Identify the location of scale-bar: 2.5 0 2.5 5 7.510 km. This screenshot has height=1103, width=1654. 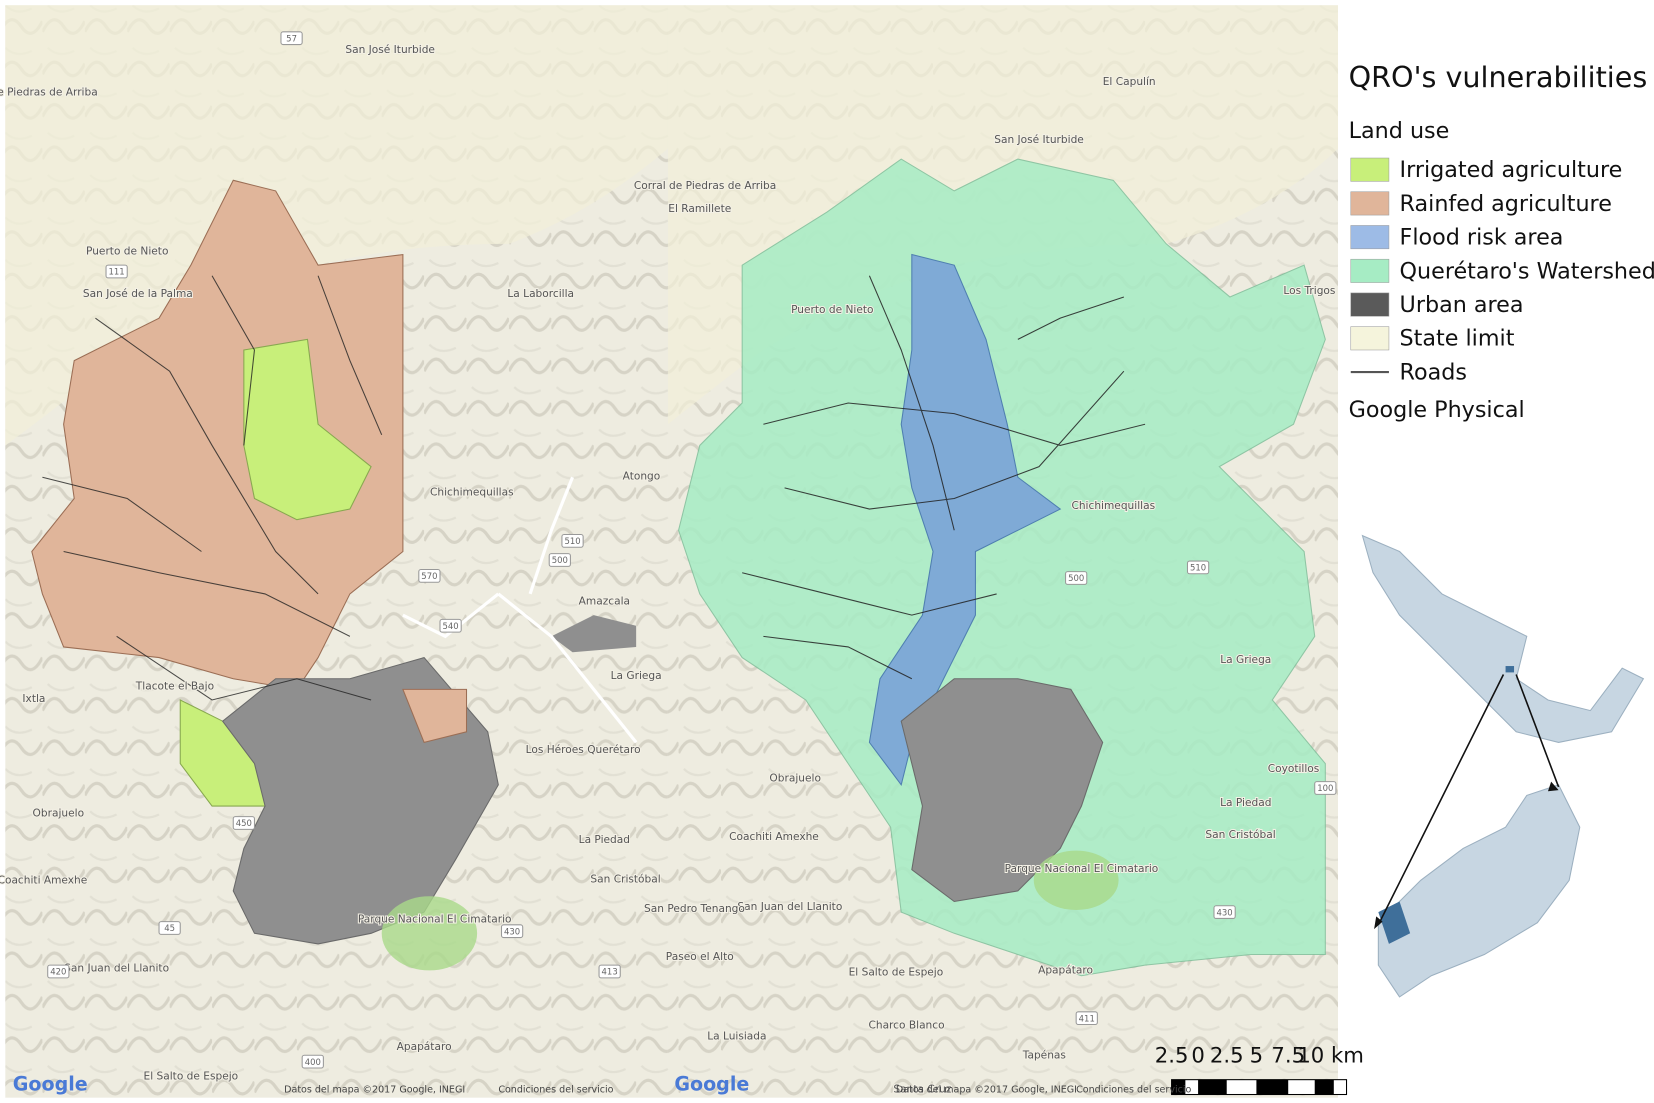
(1259, 1069).